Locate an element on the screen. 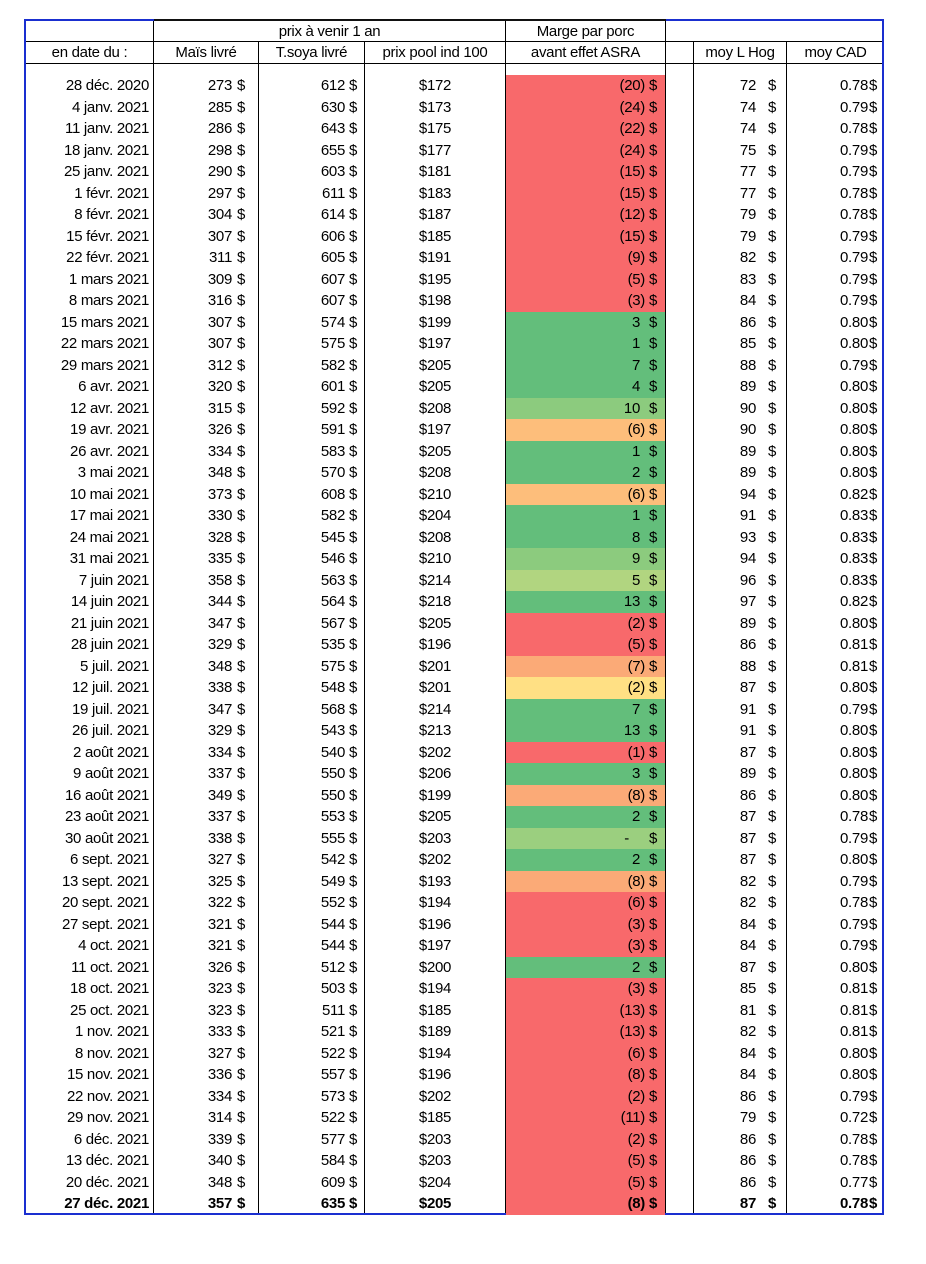 The height and width of the screenshot is (1264, 926). table-row: 22 févr. 2021 311 $605 $ $191 (9) $82 $0.79 $ is located at coordinates (454, 258).